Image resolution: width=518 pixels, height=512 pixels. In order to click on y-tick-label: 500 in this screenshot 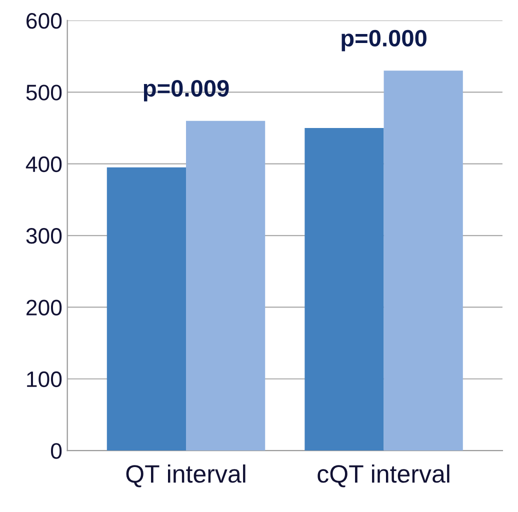, I will do `click(44, 92)`.